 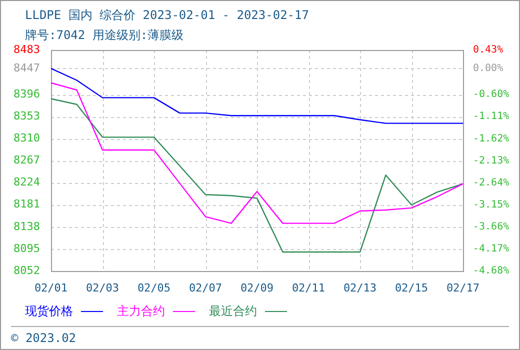 I want to click on x-tick-label: 02/13, so click(x=360, y=287).